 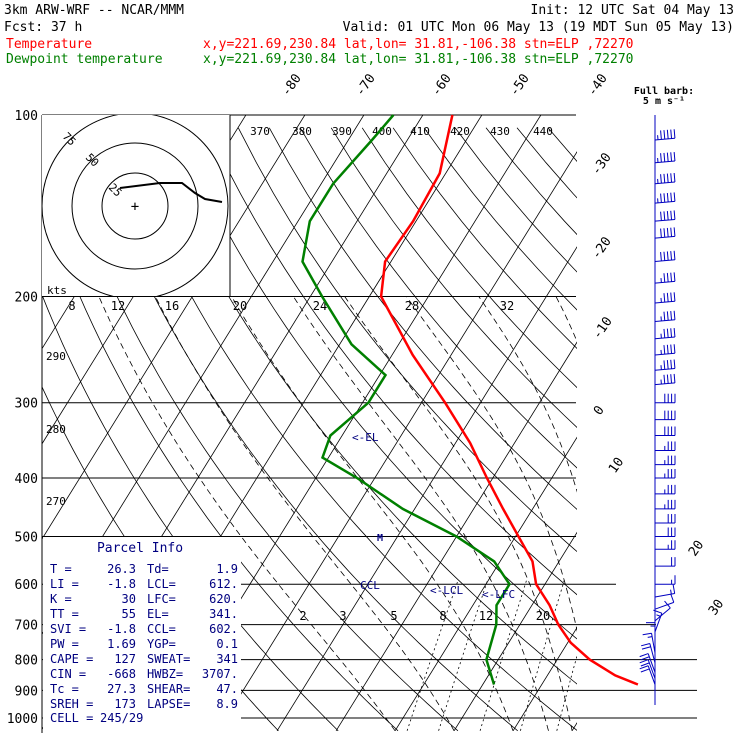 What do you see at coordinates (696, 548) in the screenshot?
I see `isotherm-label: 20` at bounding box center [696, 548].